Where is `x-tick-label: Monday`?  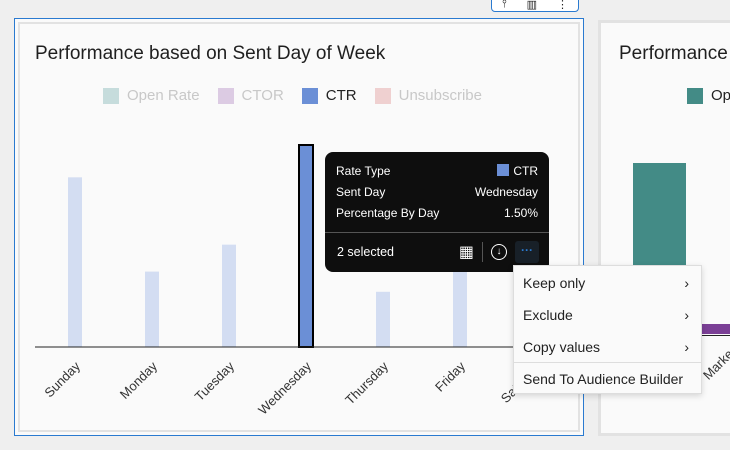
x-tick-label: Monday is located at coordinates (139, 380).